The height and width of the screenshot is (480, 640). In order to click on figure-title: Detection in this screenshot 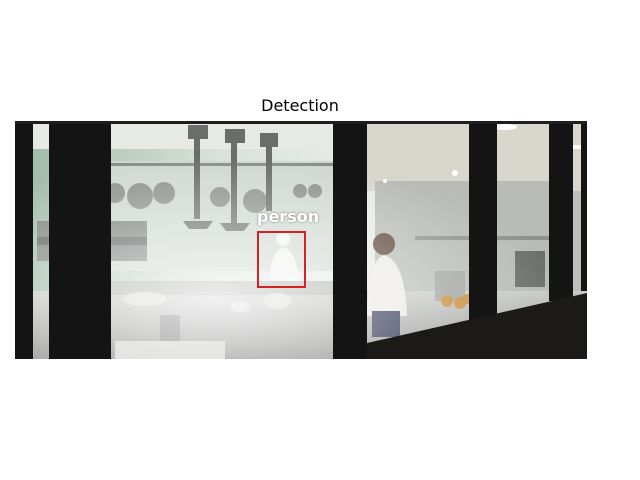, I will do `click(300, 105)`.